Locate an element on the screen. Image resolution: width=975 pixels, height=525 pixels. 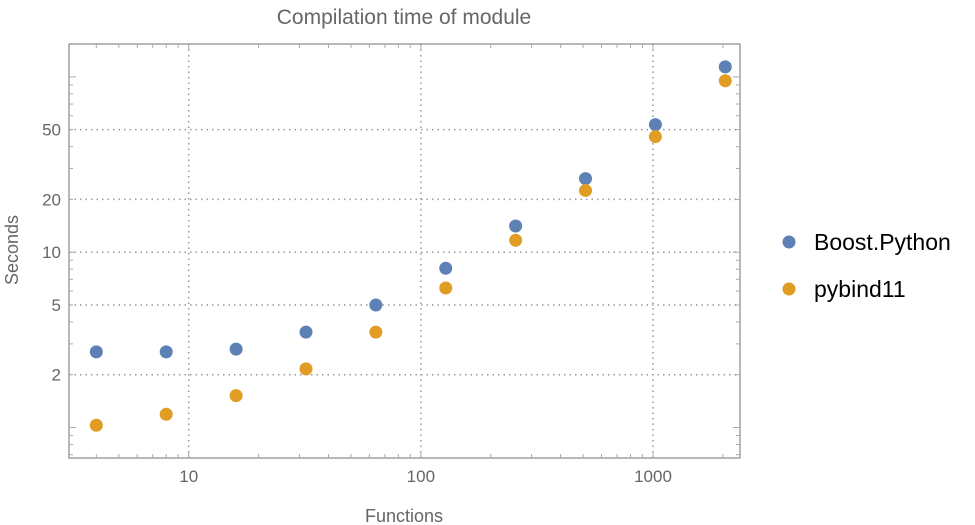
y-tick-label: 5 is located at coordinates (56, 305).